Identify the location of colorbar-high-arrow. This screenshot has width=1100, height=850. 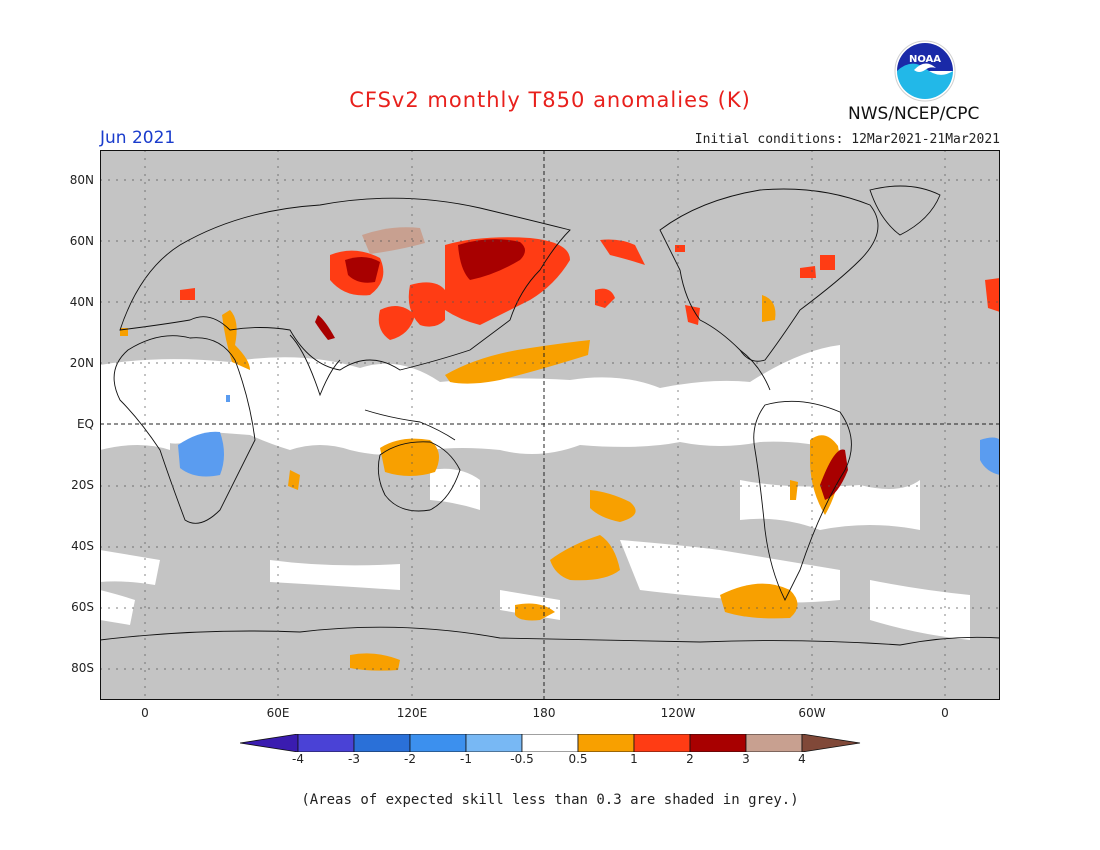
(831, 743).